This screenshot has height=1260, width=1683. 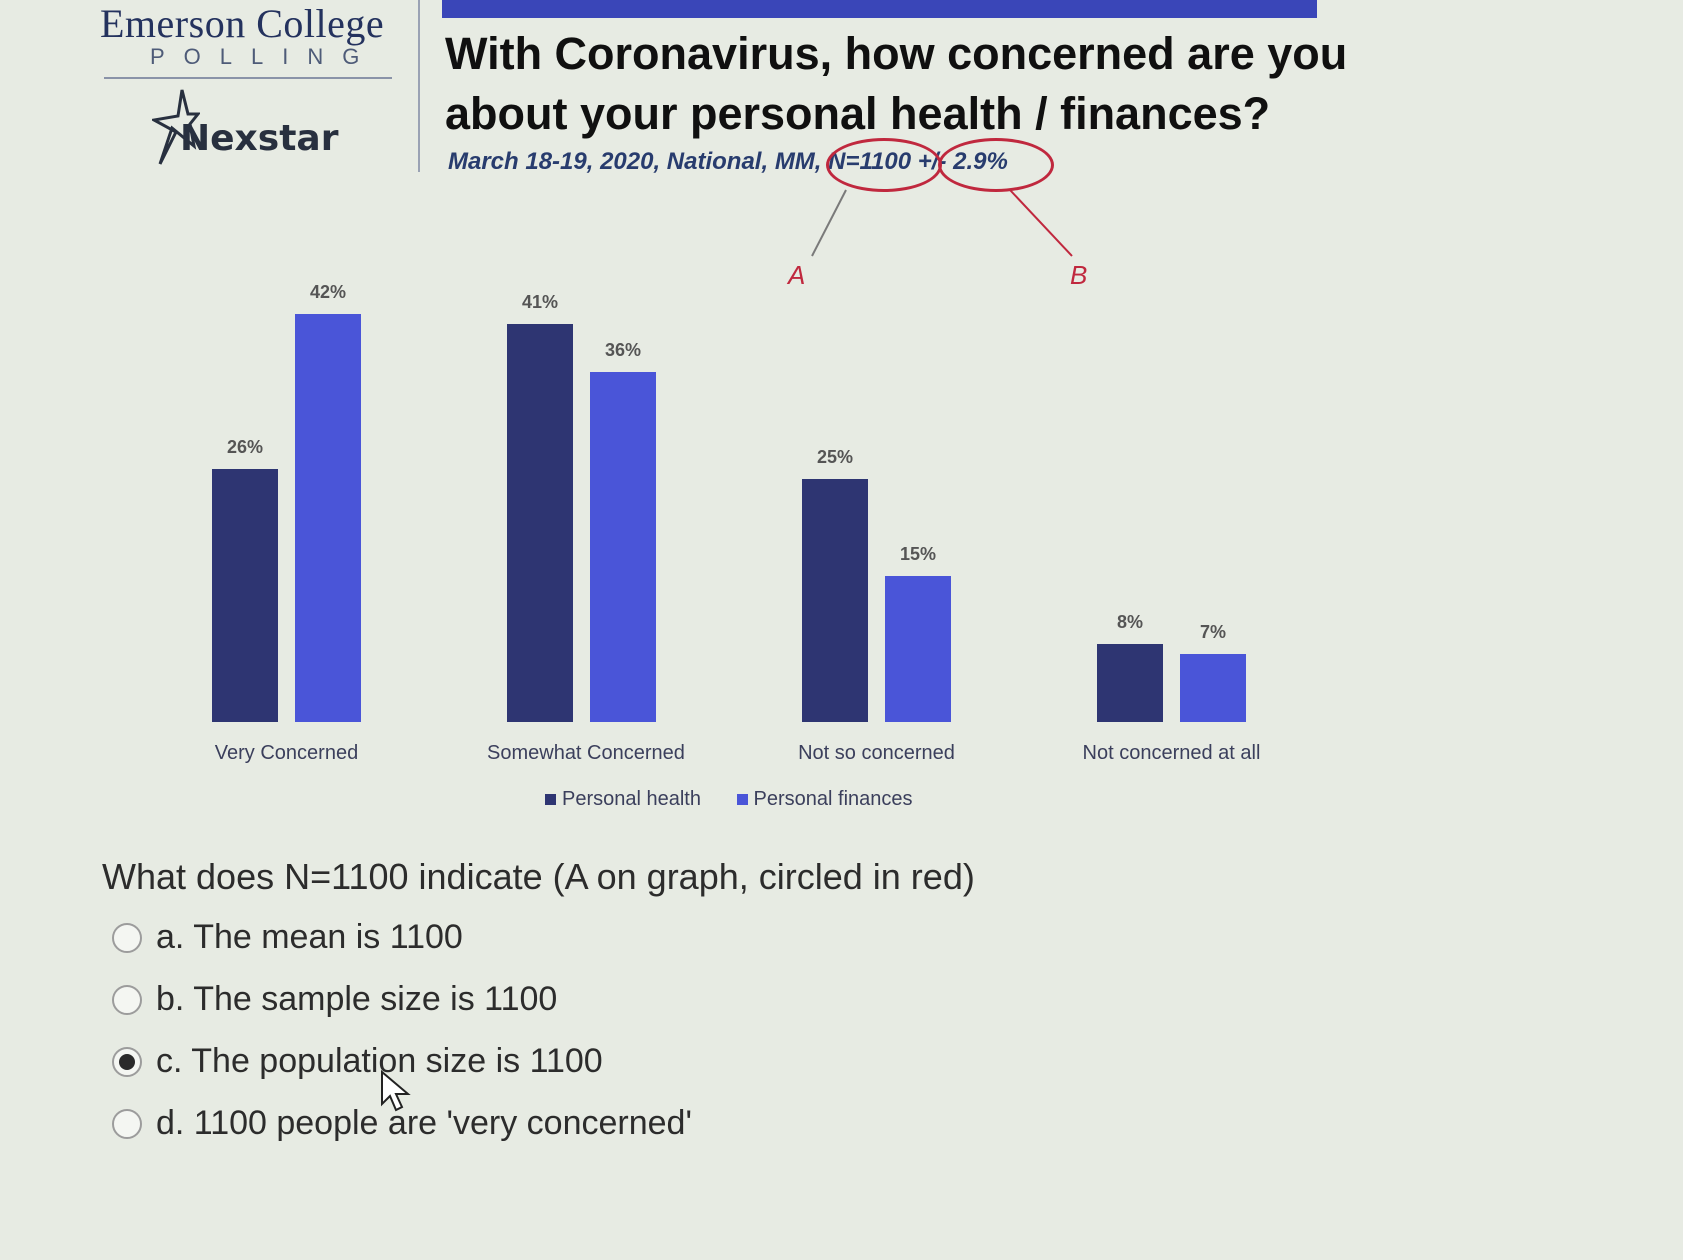 I want to click on mouse-cursor-icon, so click(x=396, y=1091).